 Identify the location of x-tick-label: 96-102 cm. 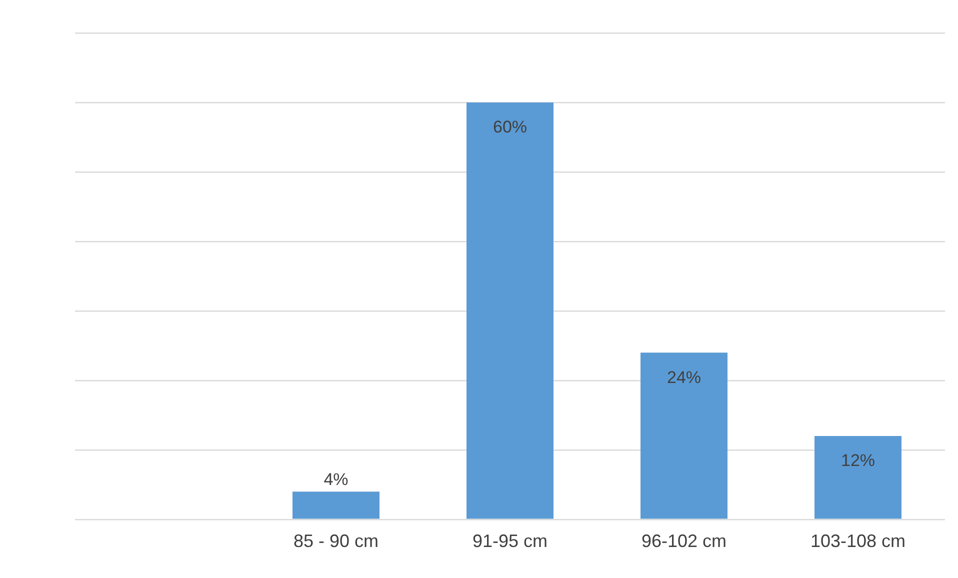
(684, 541).